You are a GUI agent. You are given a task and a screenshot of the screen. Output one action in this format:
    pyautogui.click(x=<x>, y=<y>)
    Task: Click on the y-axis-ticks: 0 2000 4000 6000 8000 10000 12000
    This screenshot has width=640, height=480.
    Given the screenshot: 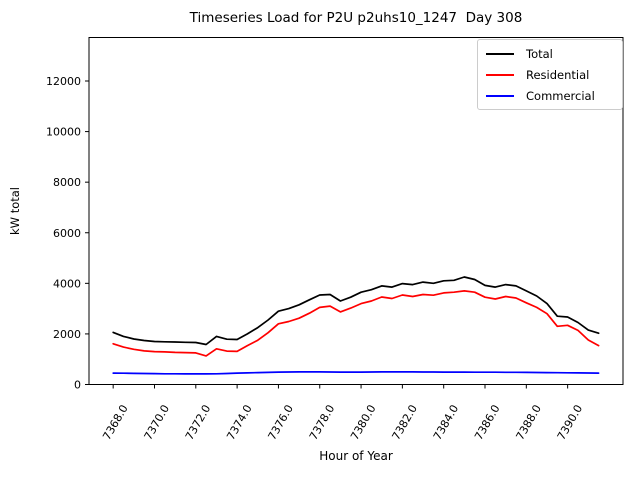 What is the action you would take?
    pyautogui.click(x=67, y=233)
    